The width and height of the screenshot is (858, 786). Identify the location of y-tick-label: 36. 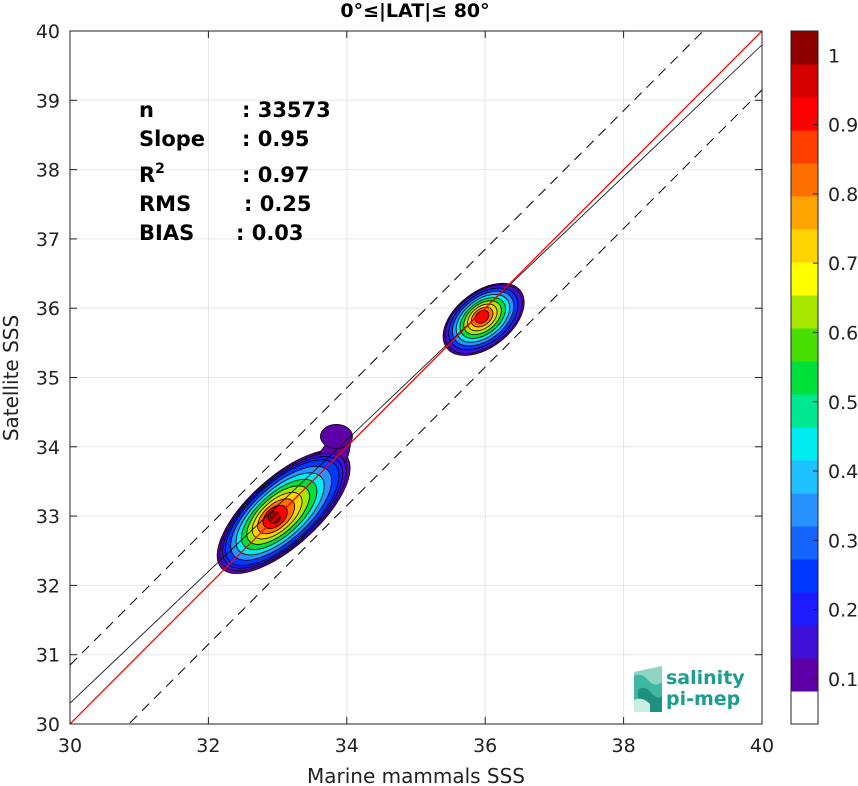
(48, 309).